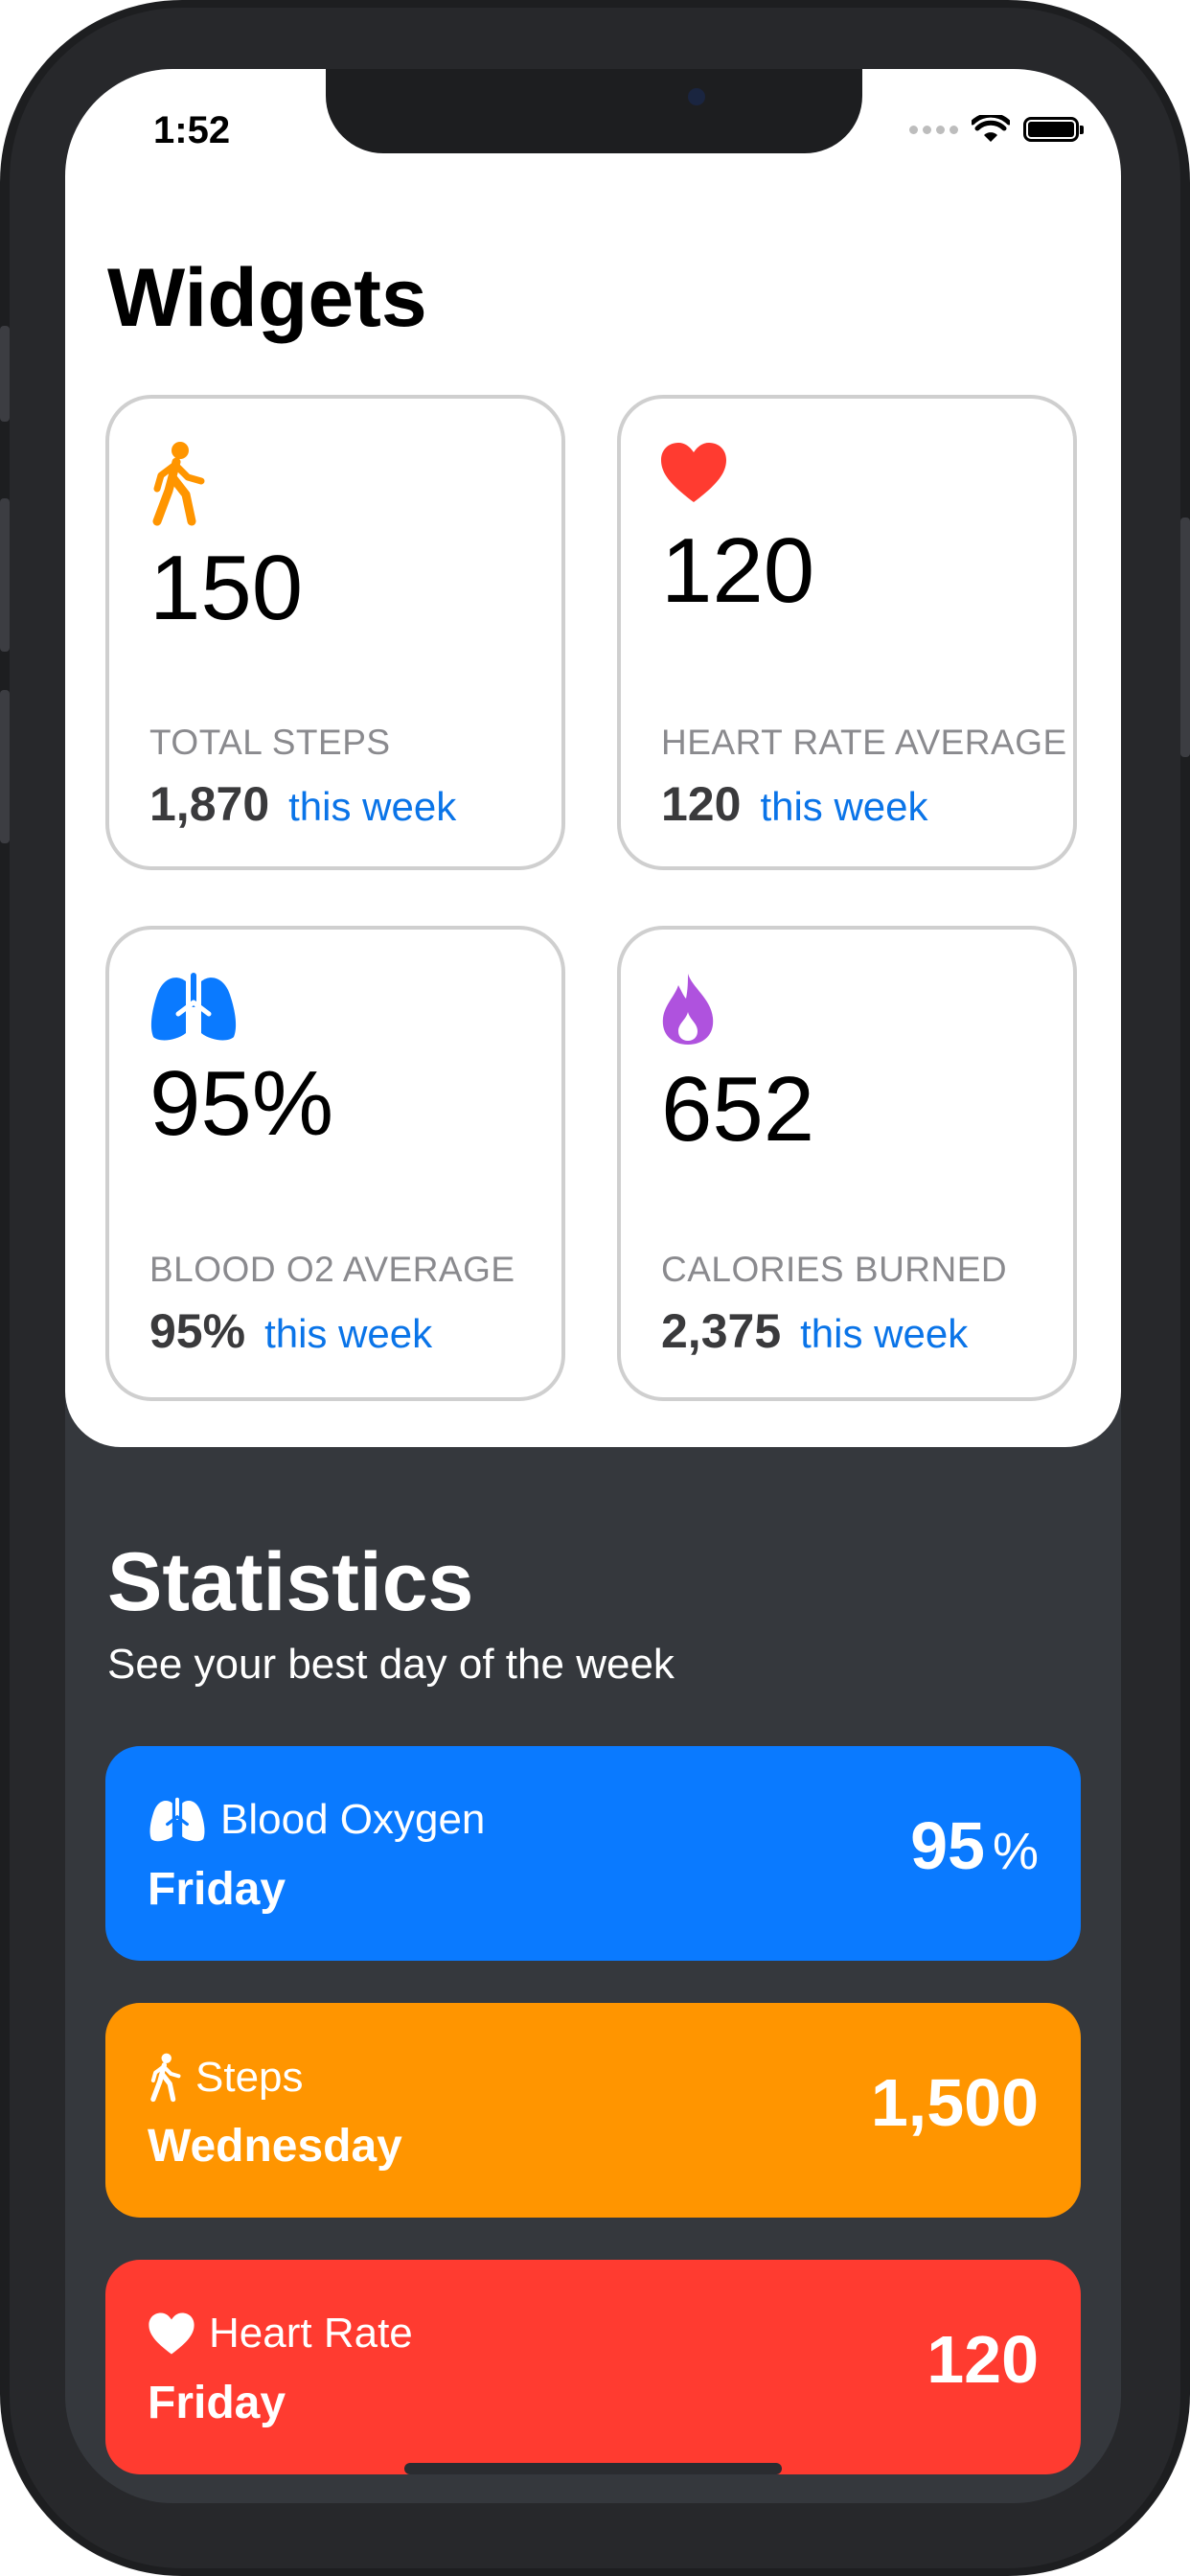 This screenshot has width=1190, height=2576. Describe the element at coordinates (353, 1819) in the screenshot. I see `stat-name: Blood Oxygen` at that location.